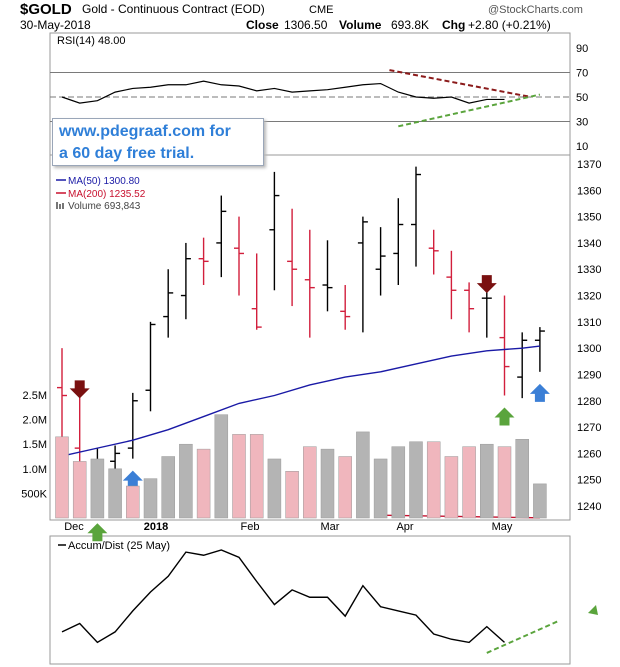  What do you see at coordinates (589, 165) in the screenshot?
I see `price-tick-1370: 1370` at bounding box center [589, 165].